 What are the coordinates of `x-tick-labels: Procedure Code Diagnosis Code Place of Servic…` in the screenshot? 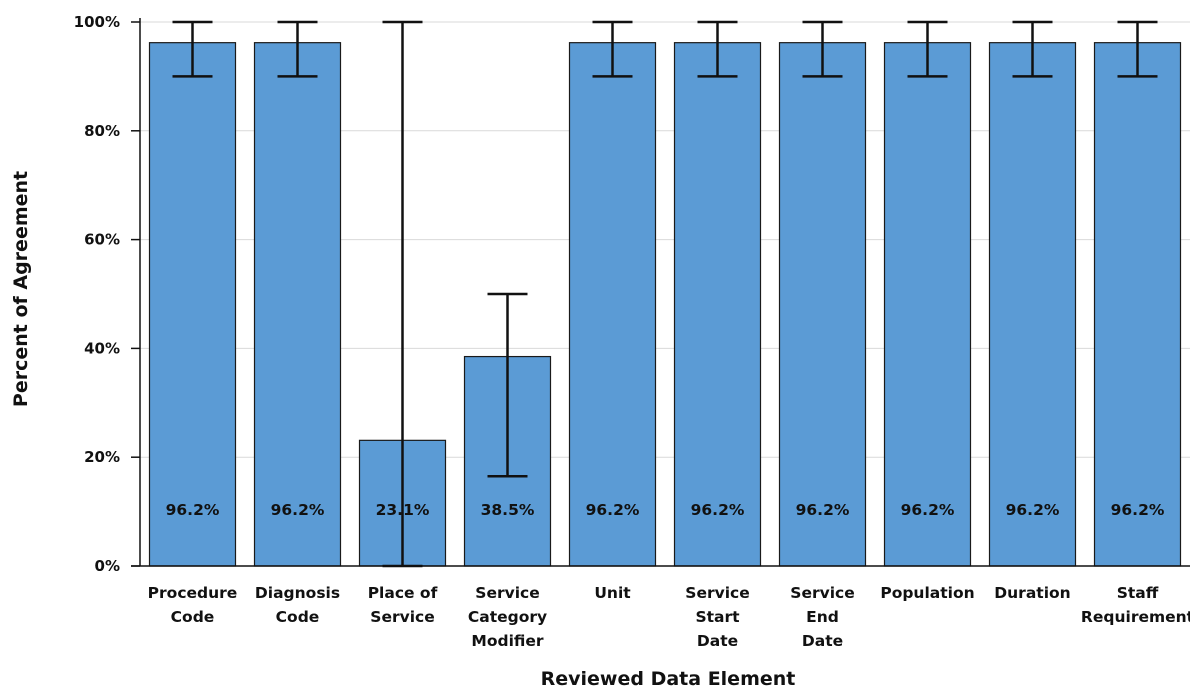 It's located at (669, 617).